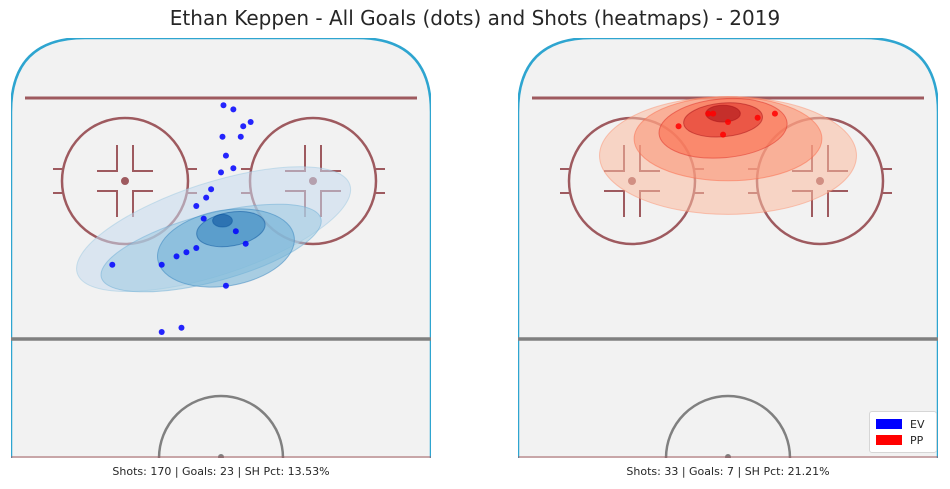 The image size is (950, 489). I want to click on center-circle-left, so click(221, 426).